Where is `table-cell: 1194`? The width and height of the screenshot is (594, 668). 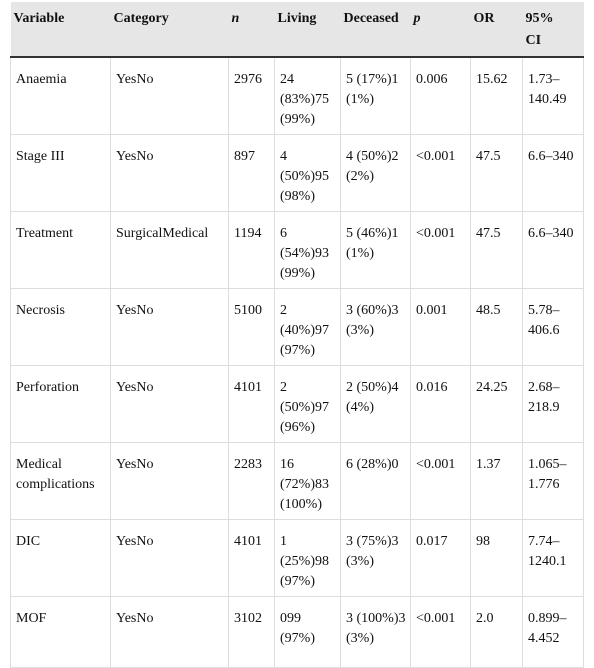
table-cell: 1194 is located at coordinates (251, 250).